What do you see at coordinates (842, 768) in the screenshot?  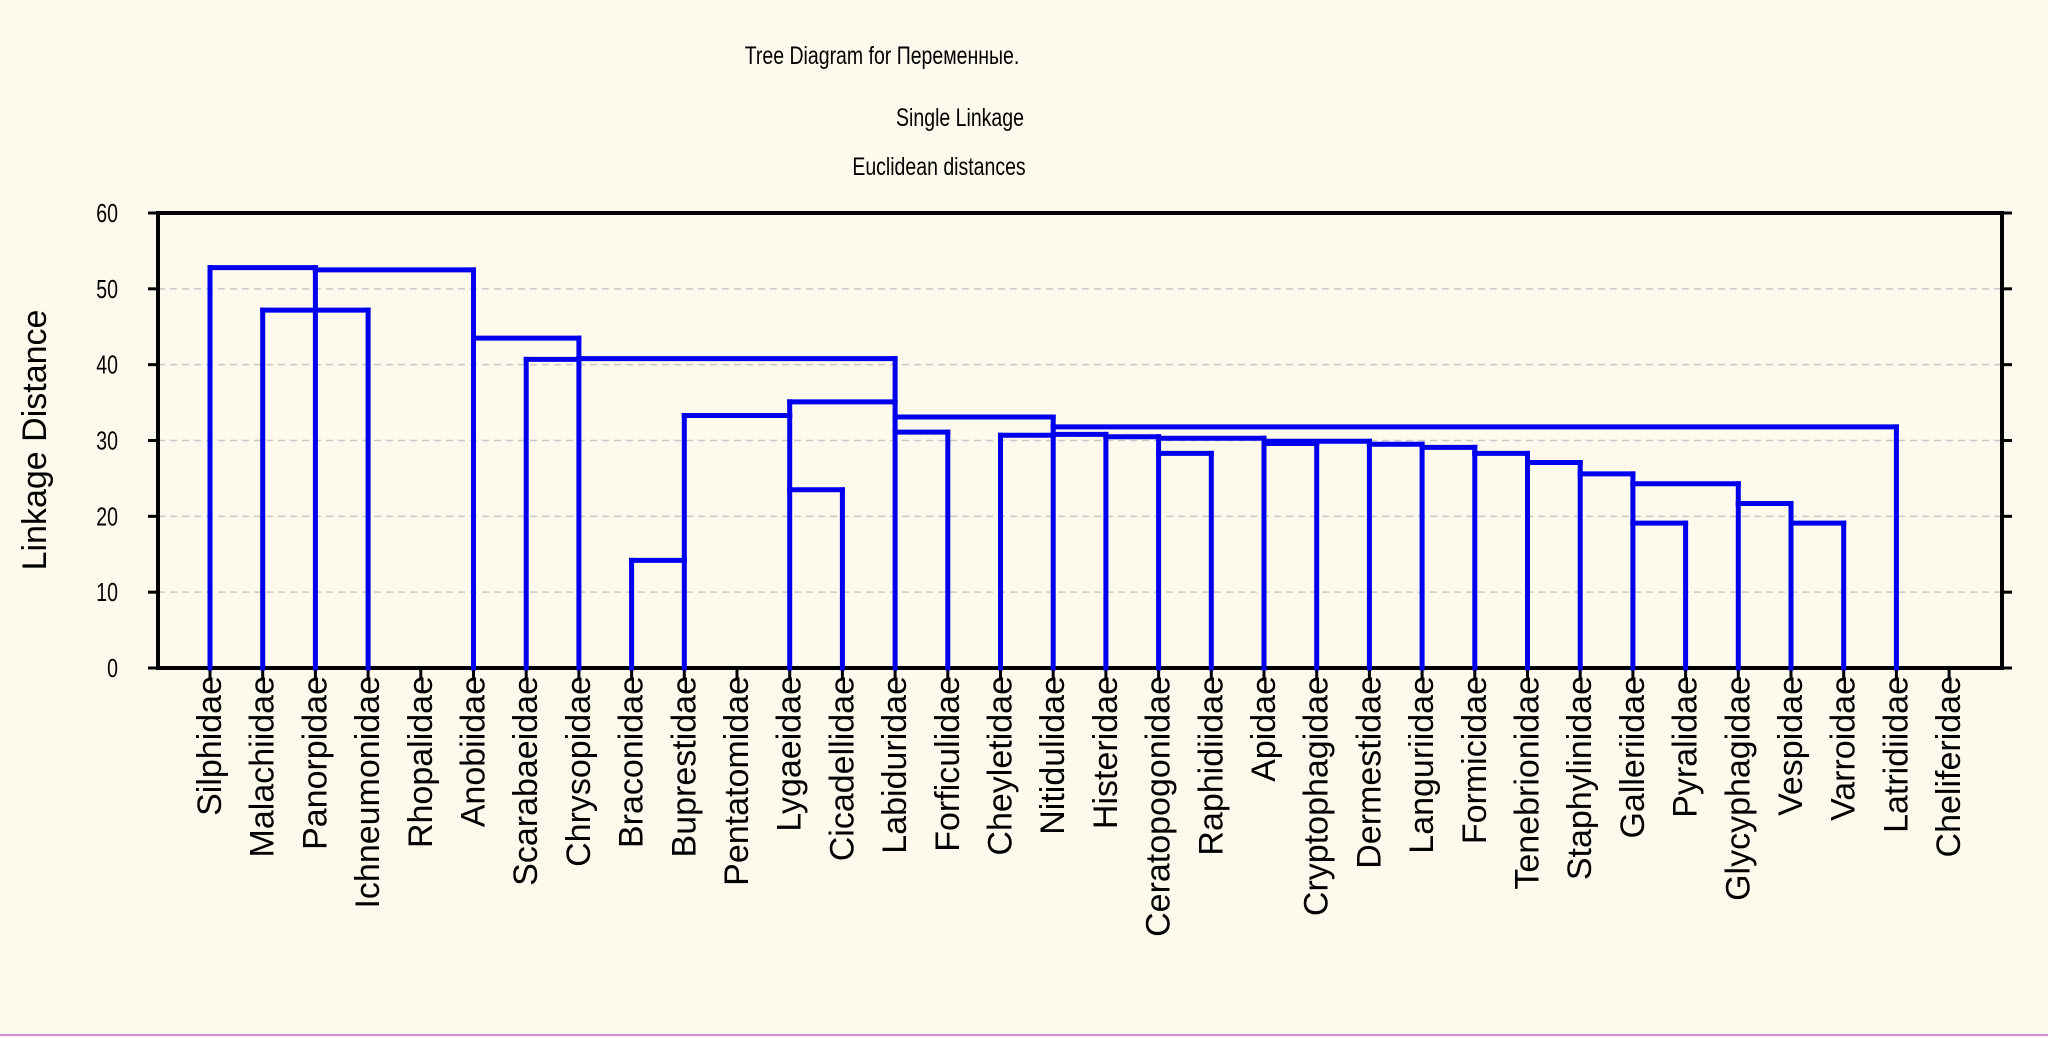 I see `leaf-label: Cicadellidae` at bounding box center [842, 768].